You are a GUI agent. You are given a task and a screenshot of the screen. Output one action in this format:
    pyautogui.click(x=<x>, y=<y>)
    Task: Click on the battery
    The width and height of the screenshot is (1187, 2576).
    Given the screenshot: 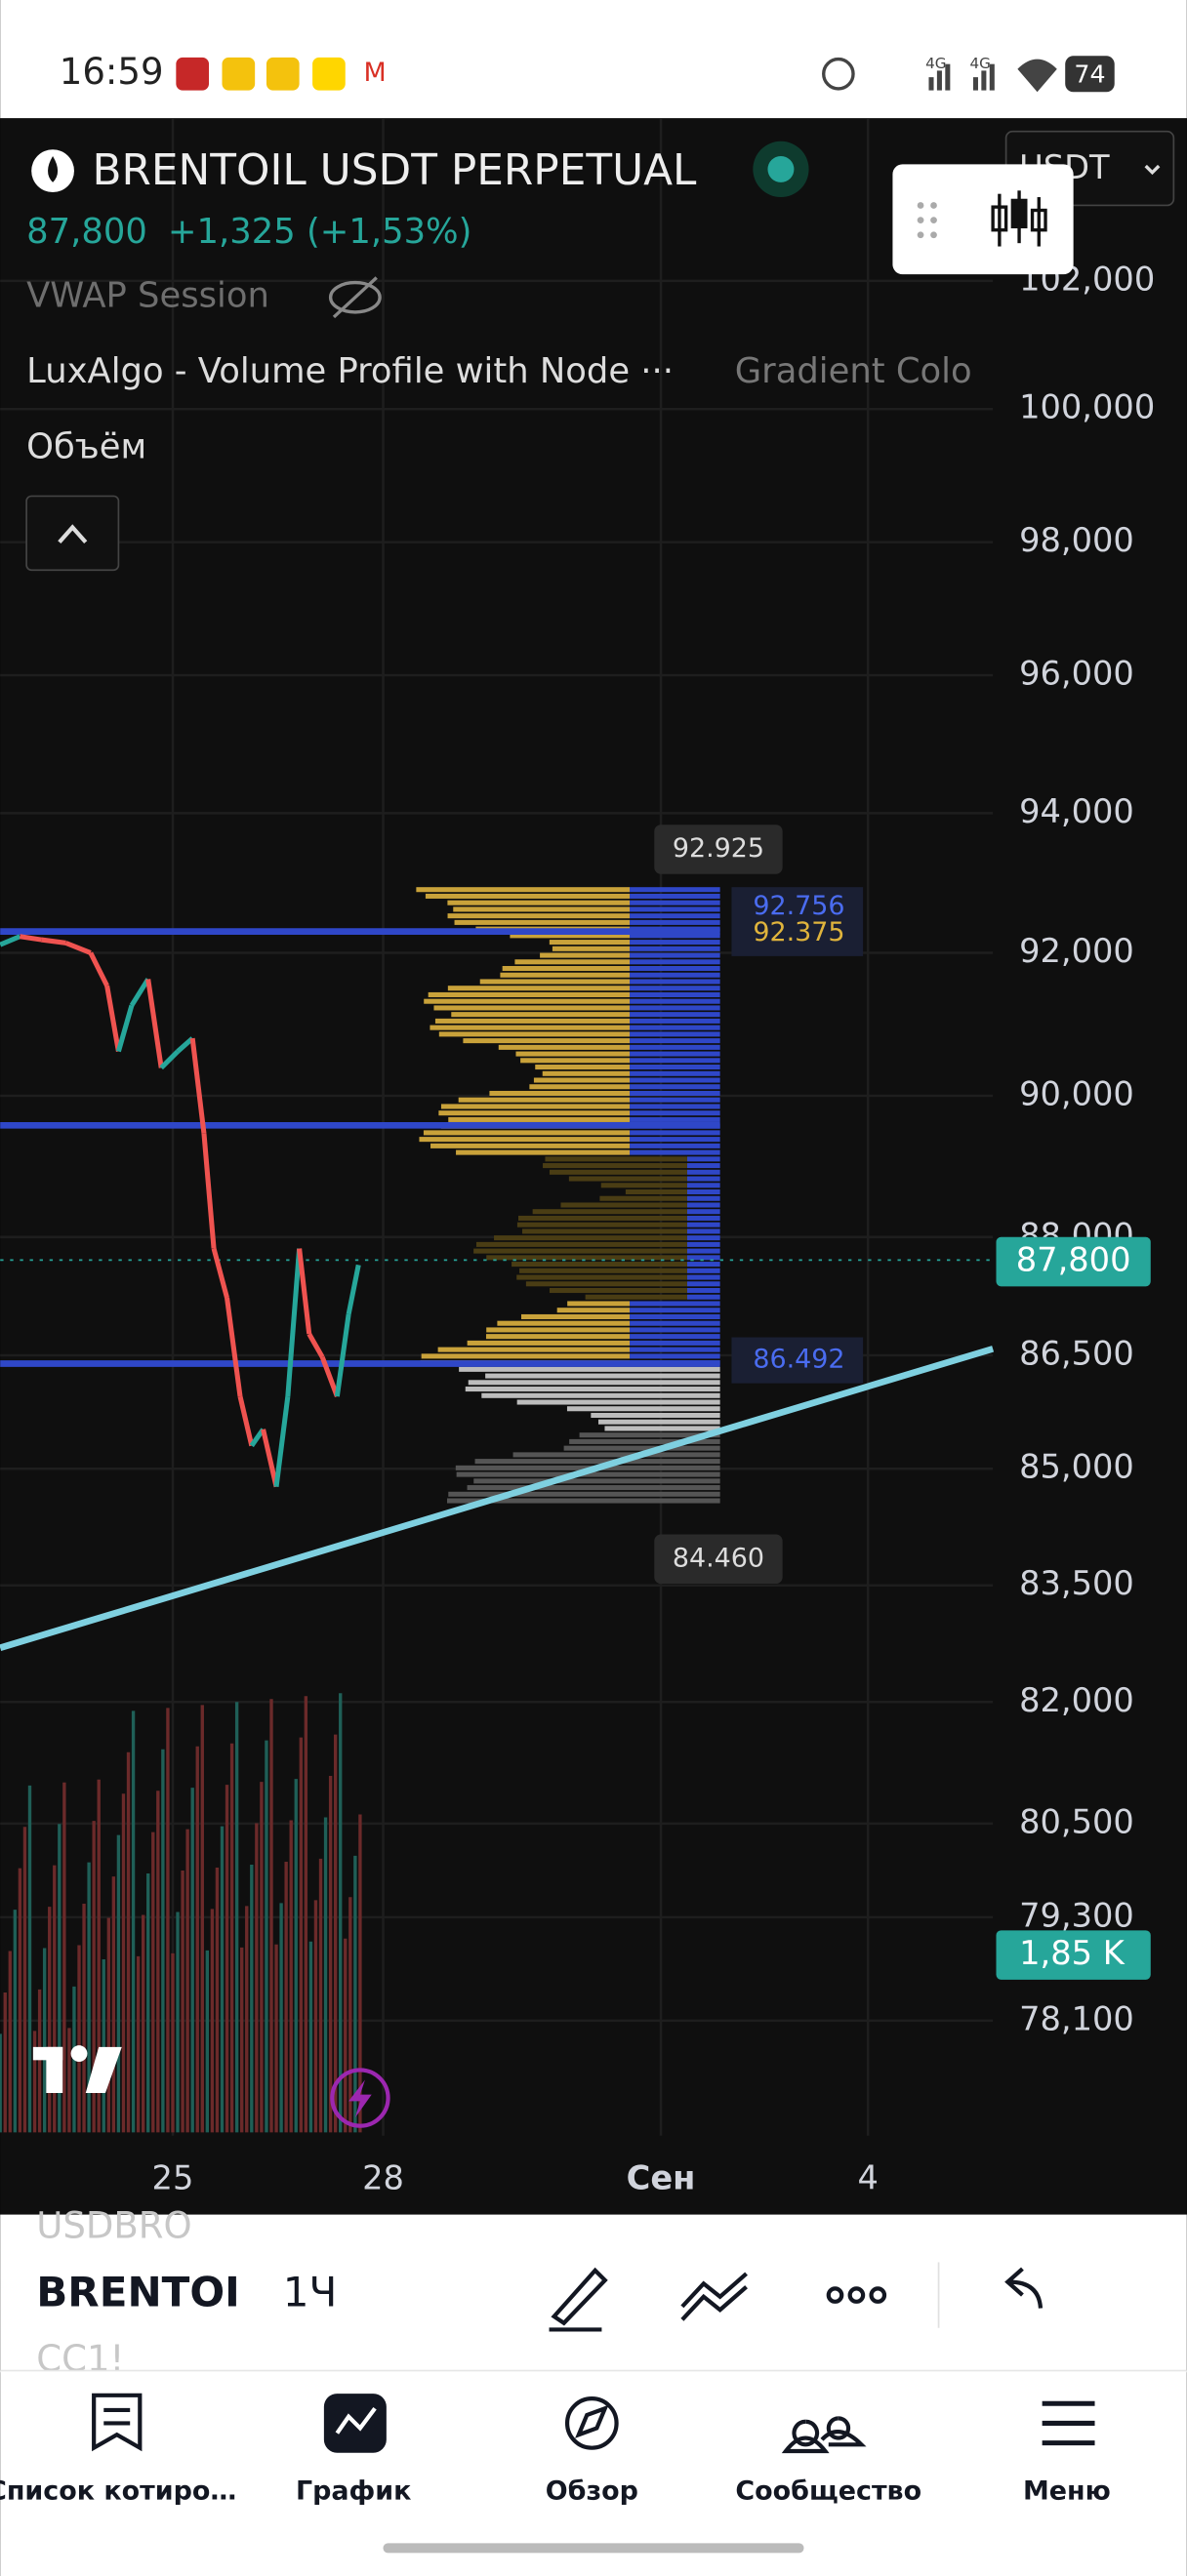 What is the action you would take?
    pyautogui.click(x=1090, y=74)
    